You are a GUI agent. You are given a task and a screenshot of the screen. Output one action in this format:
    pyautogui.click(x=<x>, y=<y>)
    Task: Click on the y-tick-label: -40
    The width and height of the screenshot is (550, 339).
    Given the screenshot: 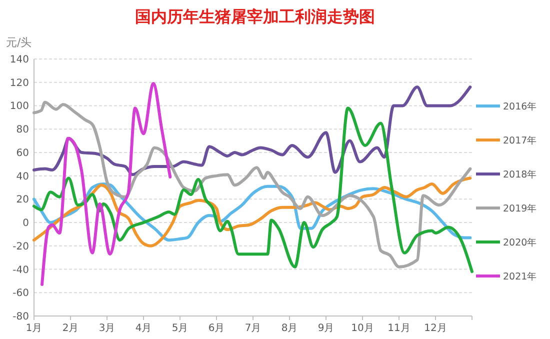 What is the action you would take?
    pyautogui.click(x=20, y=270)
    